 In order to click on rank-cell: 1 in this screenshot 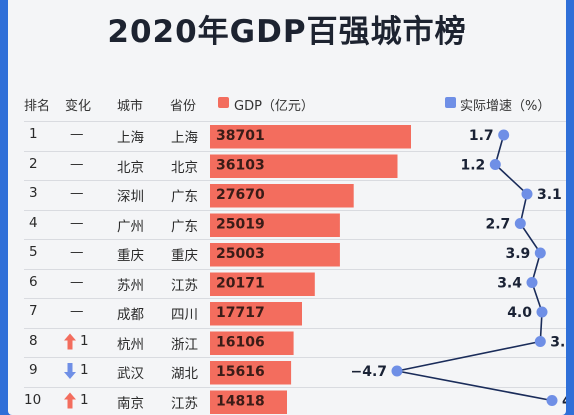, I will do `click(33, 134)`.